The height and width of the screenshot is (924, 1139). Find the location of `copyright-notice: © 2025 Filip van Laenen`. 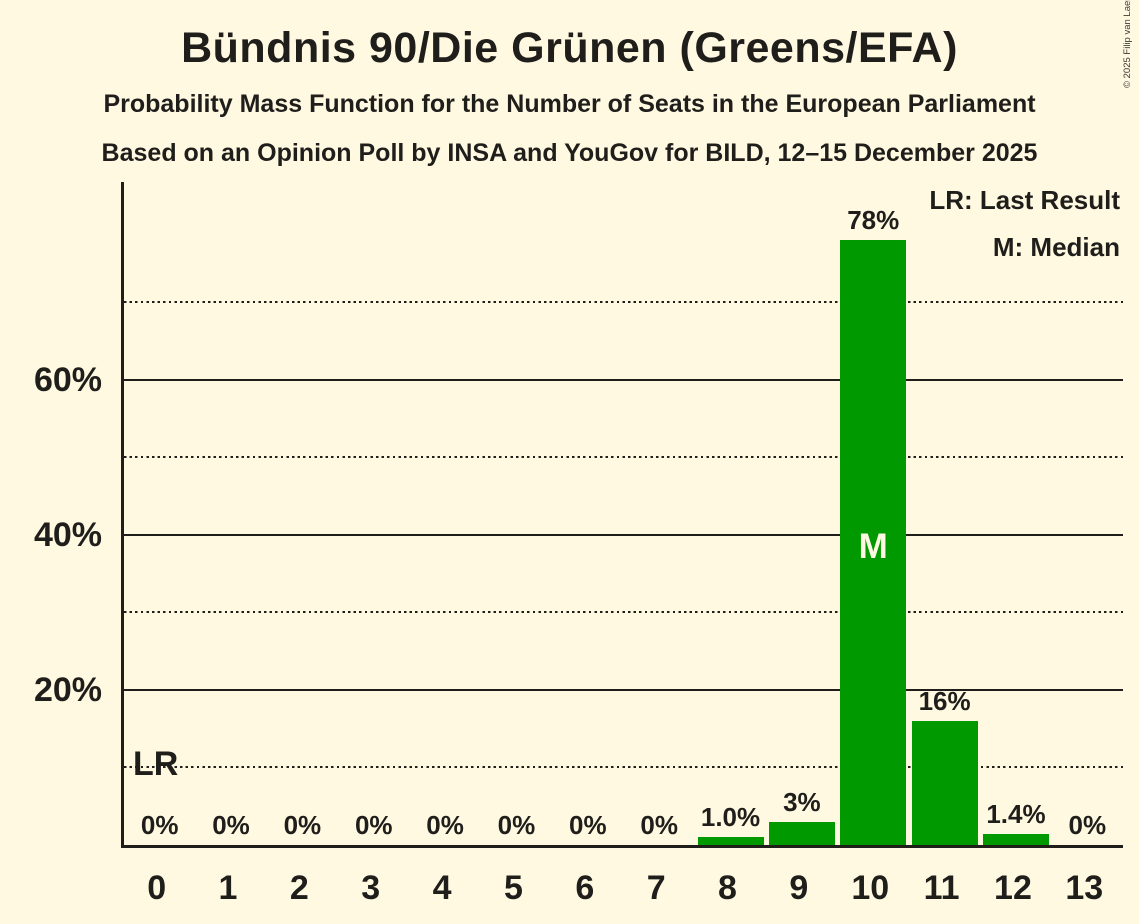

copyright-notice: © 2025 Filip van Laenen is located at coordinates (1127, 44).